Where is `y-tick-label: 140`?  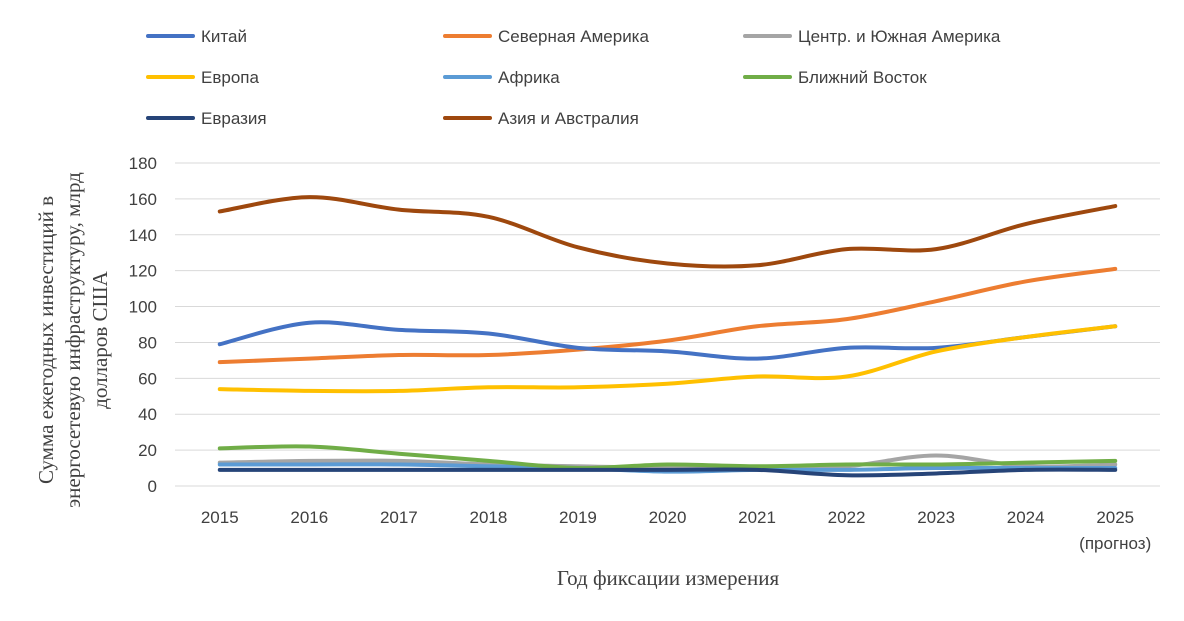
y-tick-label: 140 is located at coordinates (143, 235).